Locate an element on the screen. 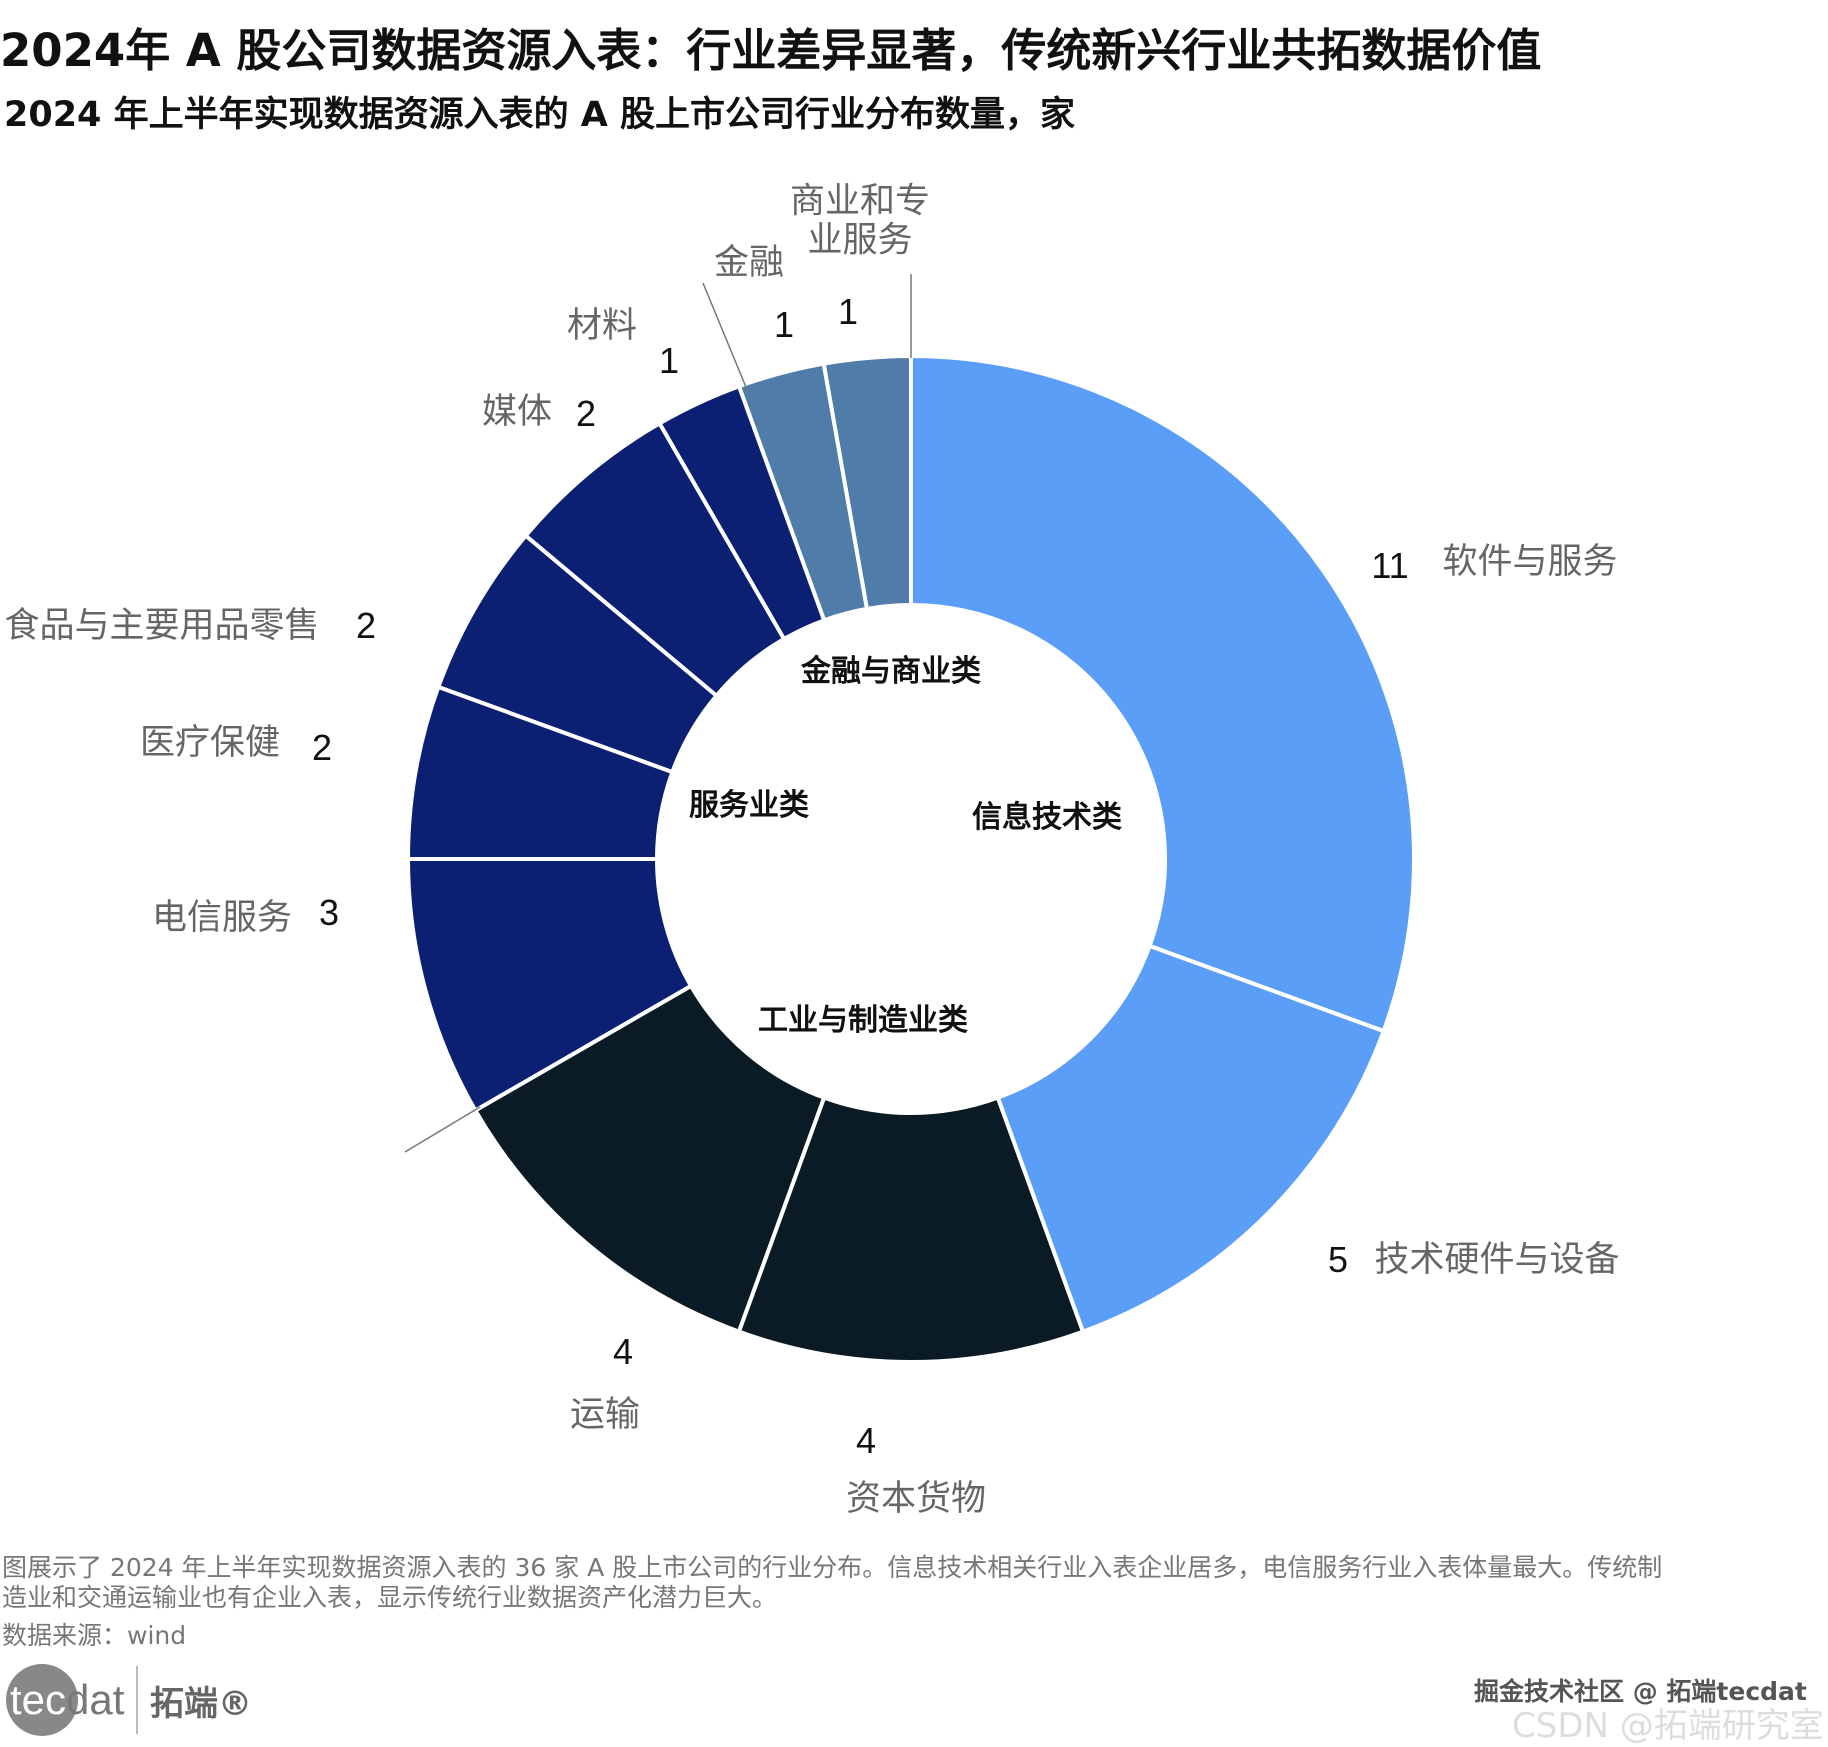 Image resolution: width=1828 pixels, height=1747 pixels. logo-text: tecdat is located at coordinates (67, 1700).